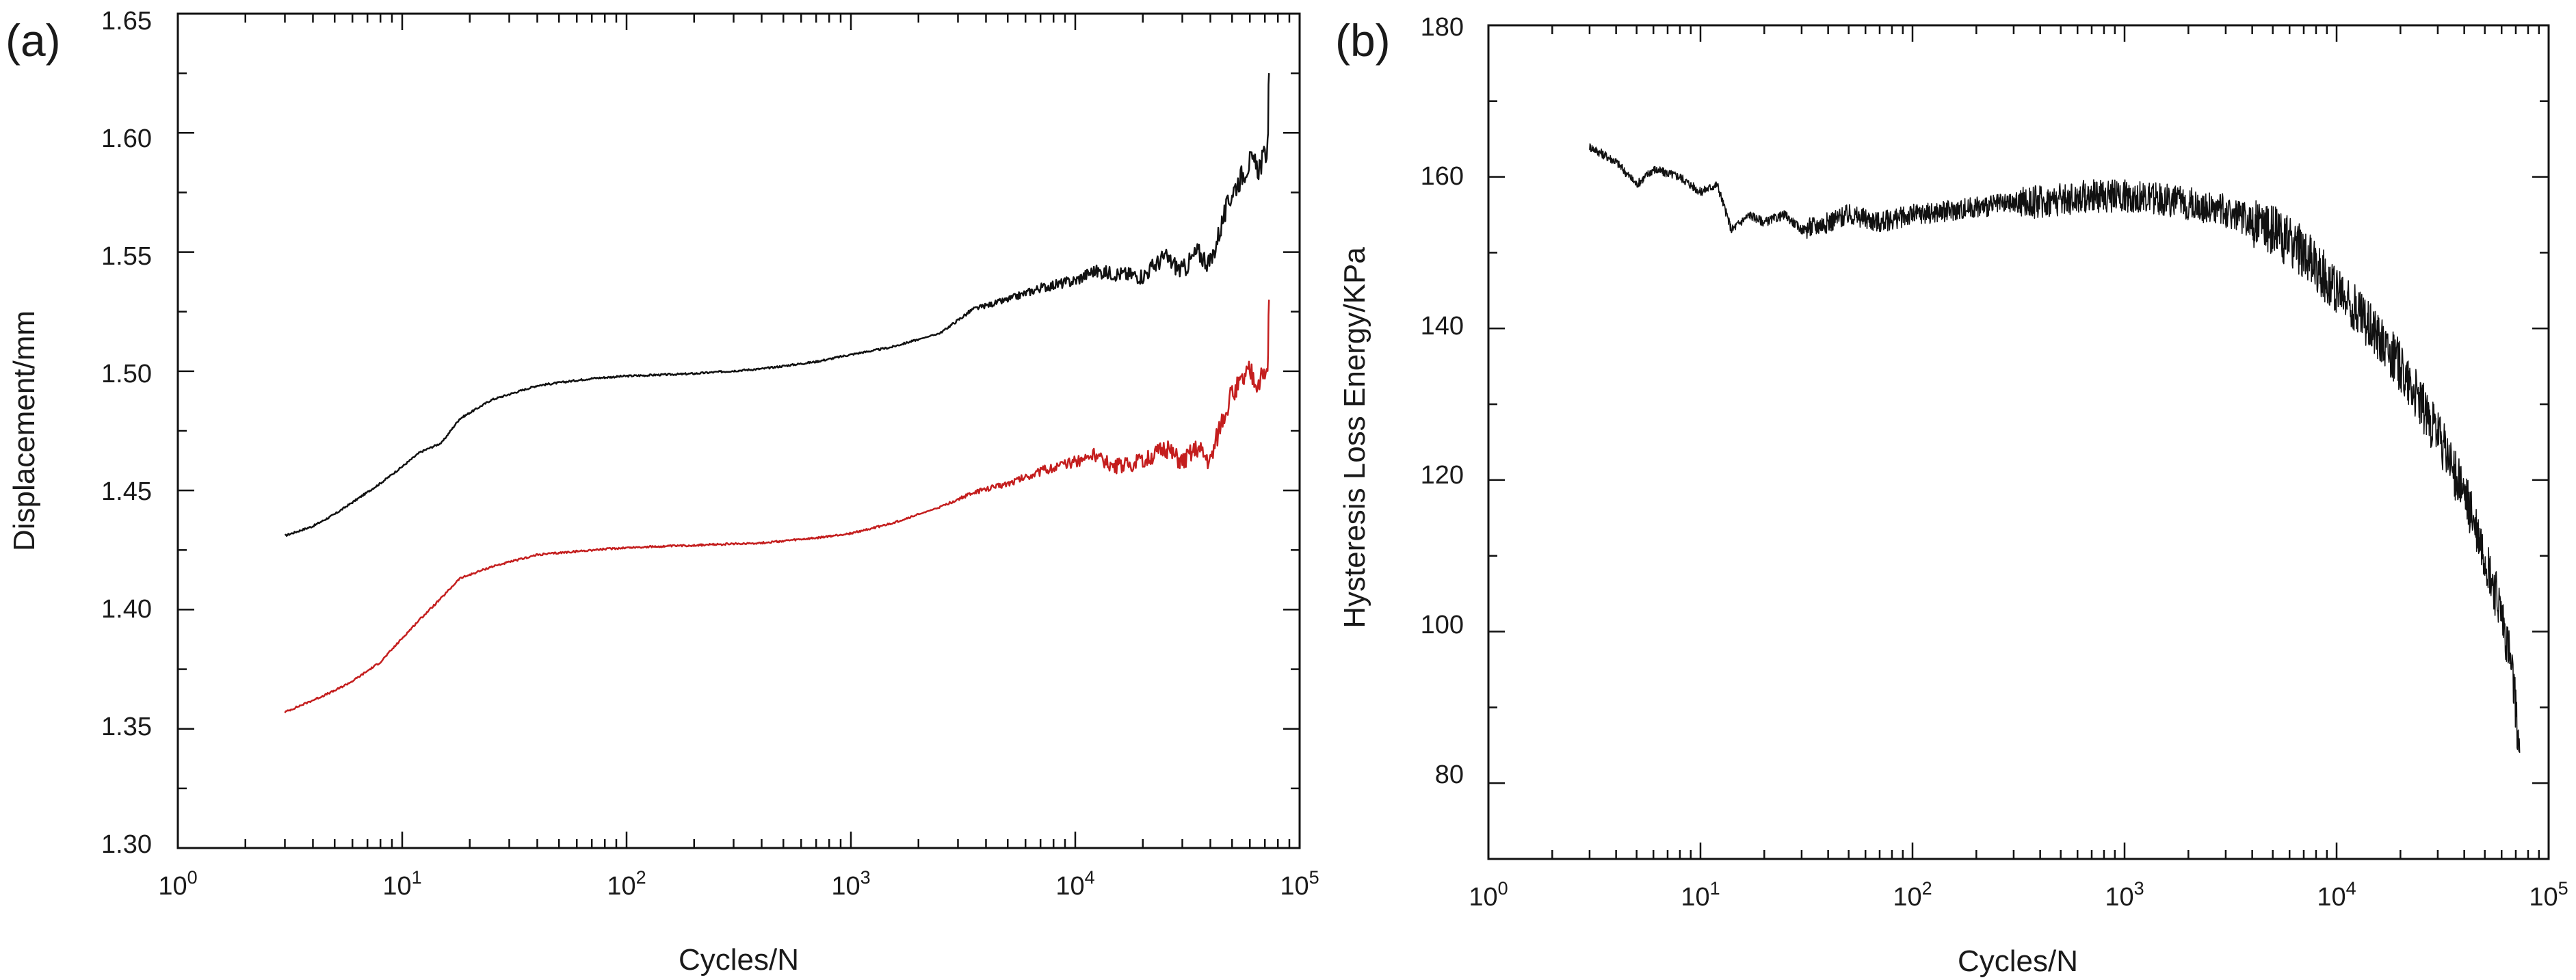 The width and height of the screenshot is (2576, 980). I want to click on panel-a-x-tick-labels: 10⁰ 10¹ 10² 10³ 10⁴ 10⁵, so click(738, 884).